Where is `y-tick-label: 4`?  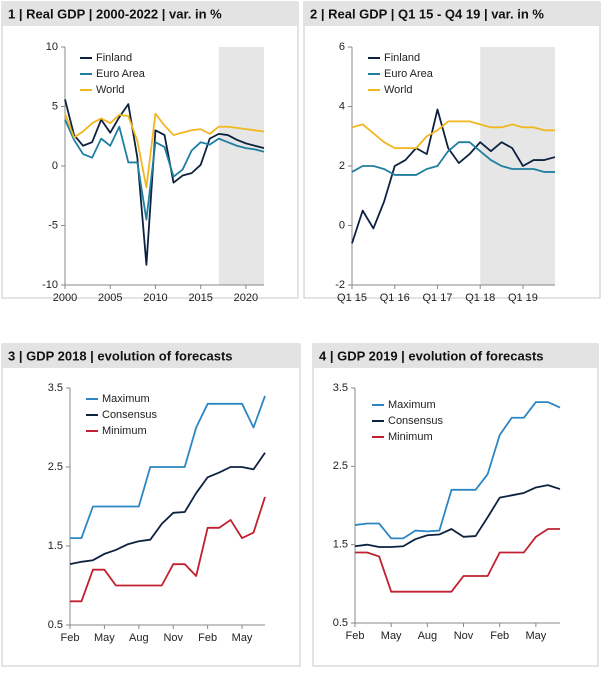
y-tick-label: 4 is located at coordinates (342, 106).